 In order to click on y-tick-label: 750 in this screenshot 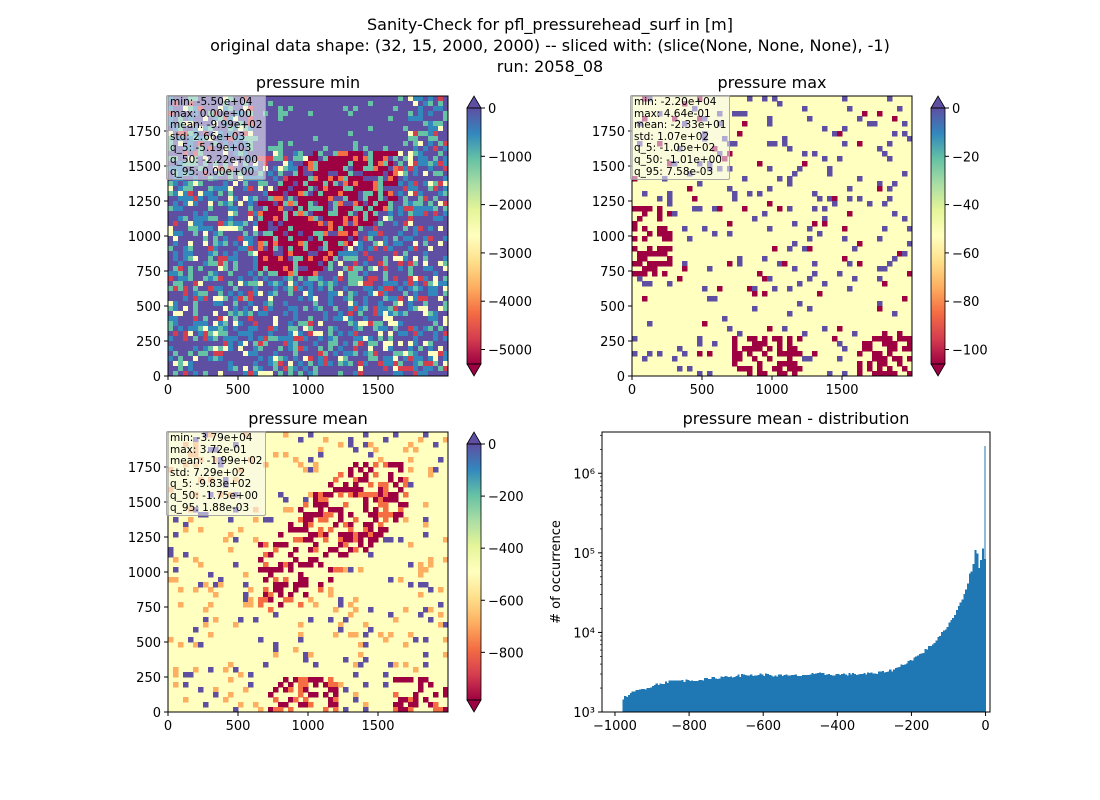, I will do `click(148, 272)`.